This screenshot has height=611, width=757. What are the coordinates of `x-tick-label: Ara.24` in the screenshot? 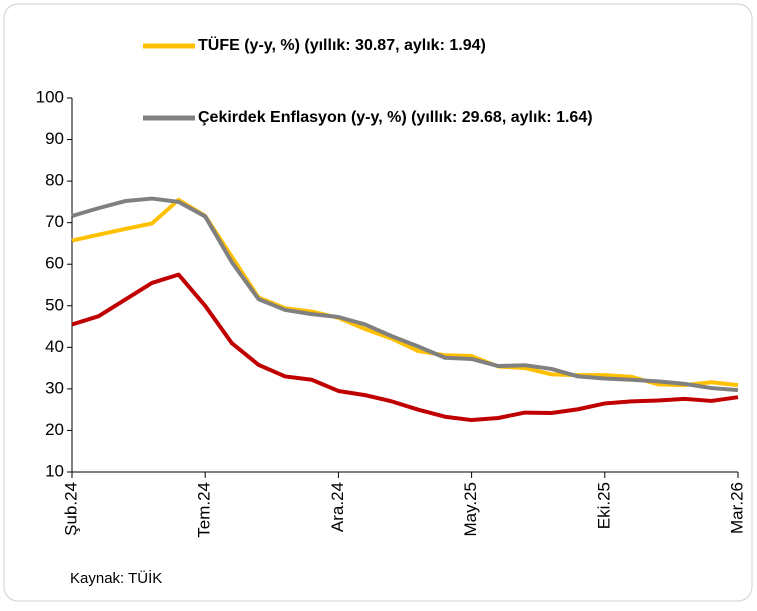 It's located at (337, 507).